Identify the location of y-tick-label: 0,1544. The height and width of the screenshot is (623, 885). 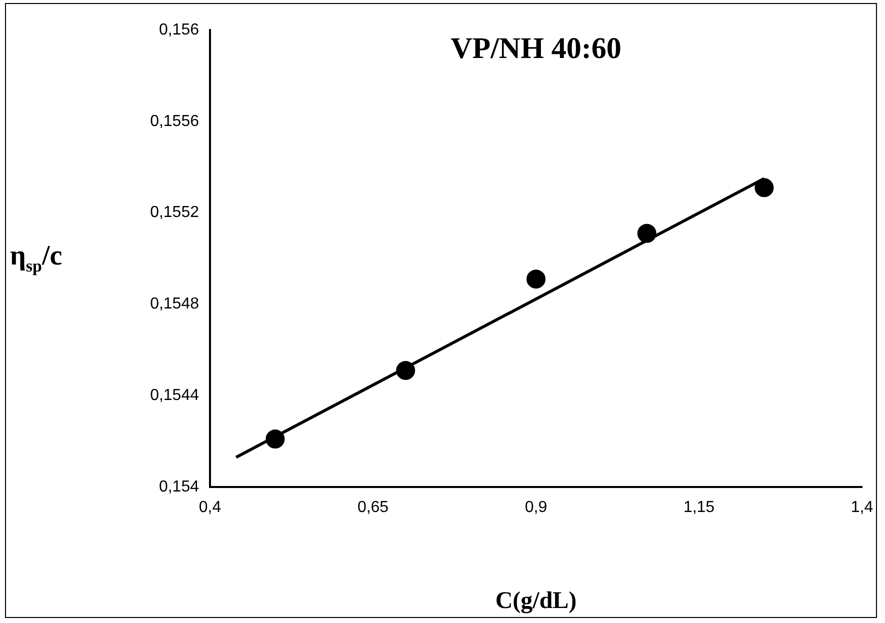
(175, 395).